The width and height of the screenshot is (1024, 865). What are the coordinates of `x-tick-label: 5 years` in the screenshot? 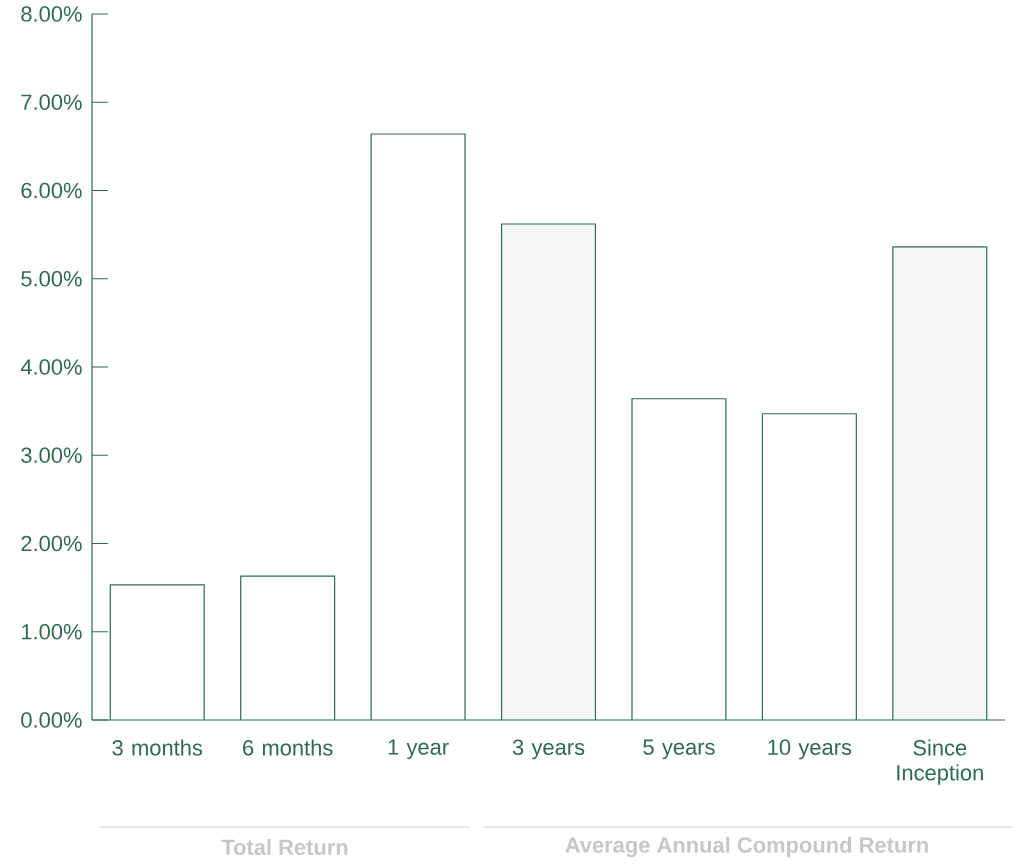 It's located at (679, 749).